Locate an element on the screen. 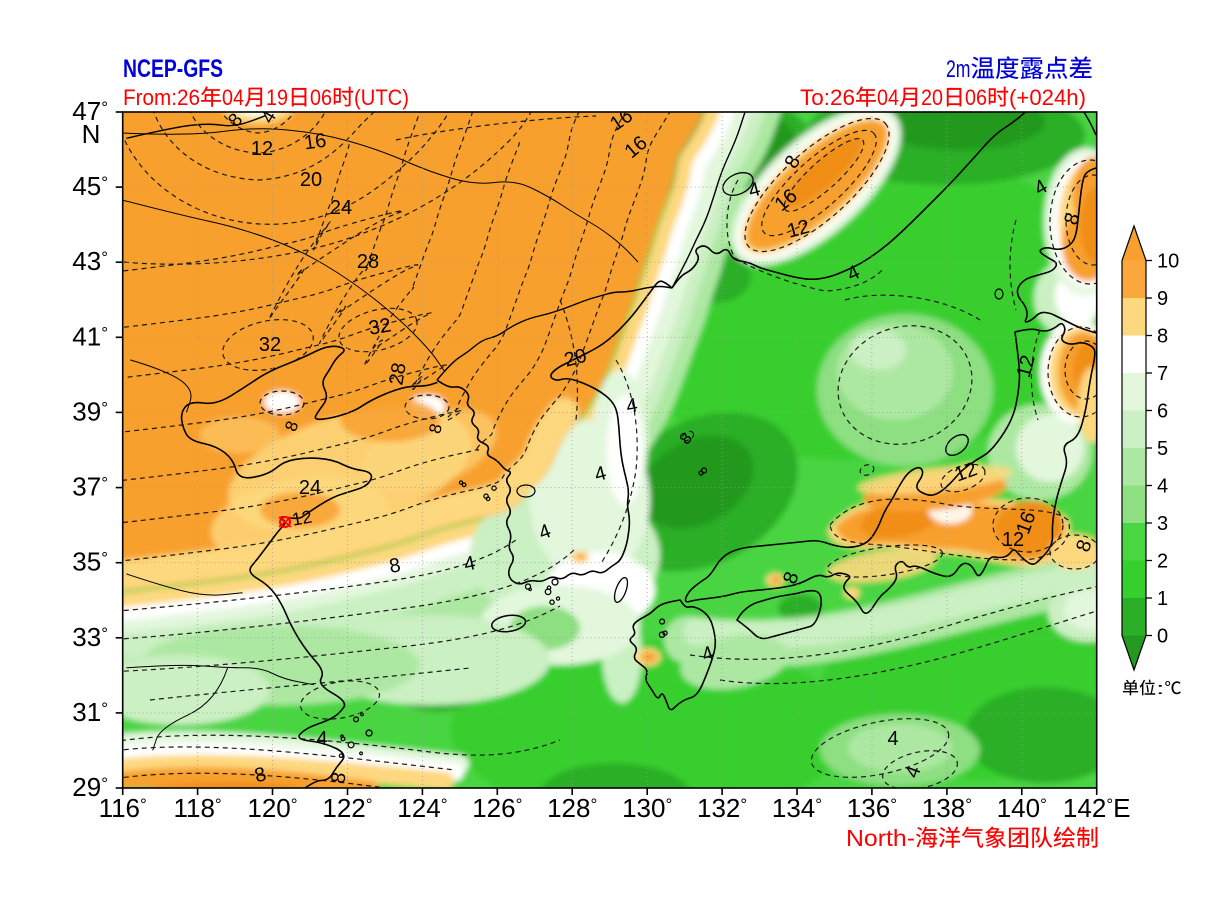 Image resolution: width=1218 pixels, height=900 pixels. svg-text: 16 is located at coordinates (315, 142).